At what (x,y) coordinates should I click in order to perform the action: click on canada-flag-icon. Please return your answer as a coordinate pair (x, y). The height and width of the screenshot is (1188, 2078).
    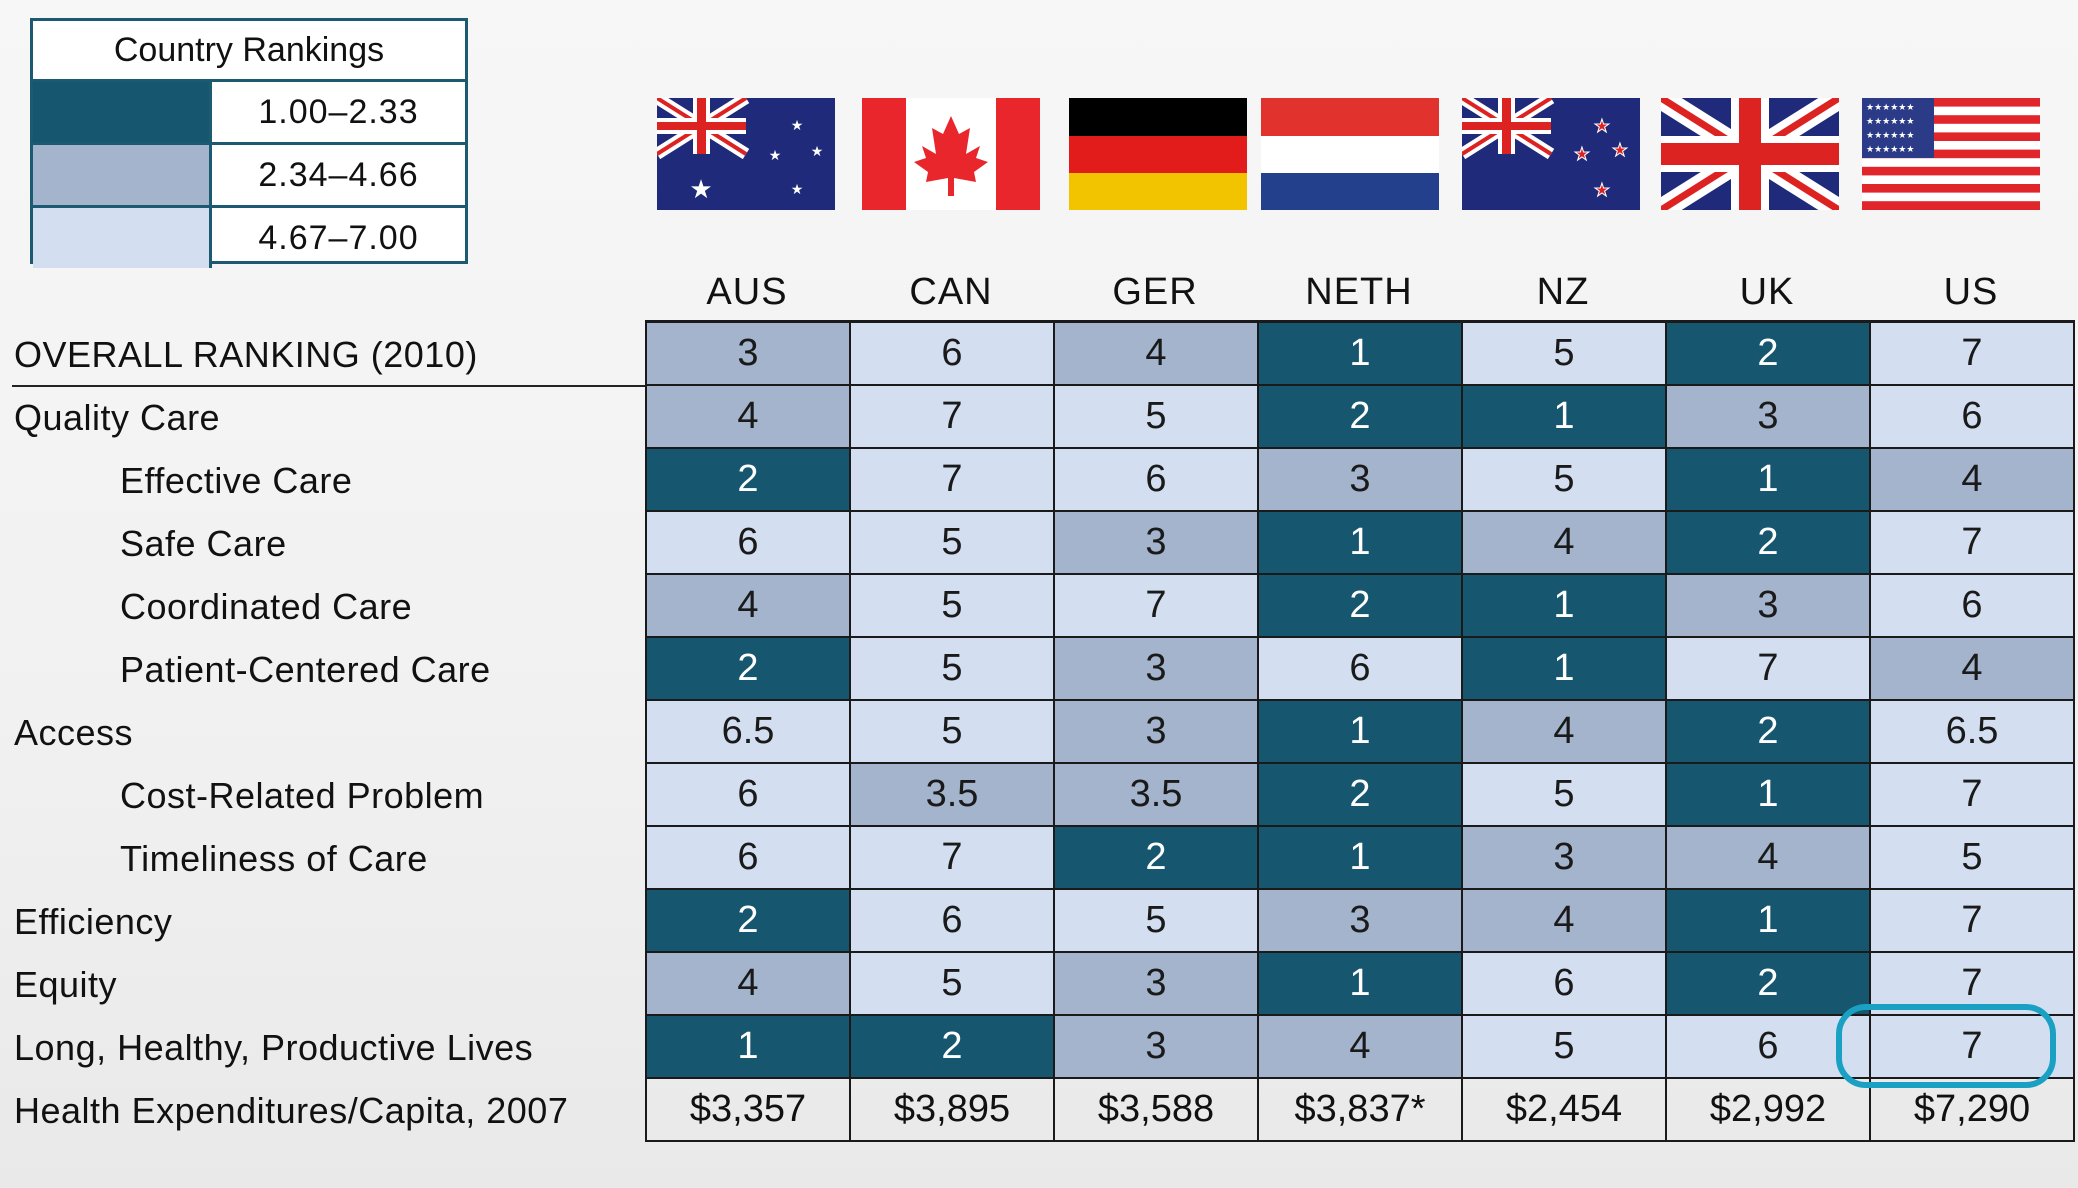
    Looking at the image, I should click on (951, 154).